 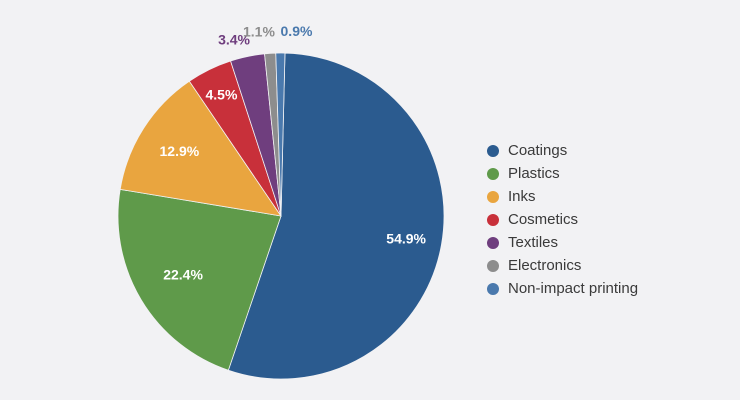 What do you see at coordinates (533, 242) in the screenshot?
I see `legend-label: Textiles` at bounding box center [533, 242].